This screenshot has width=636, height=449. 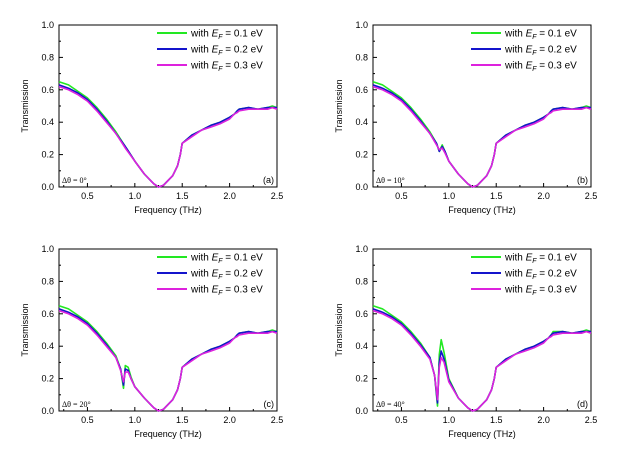 I want to click on panel-label: (d), so click(x=582, y=404).